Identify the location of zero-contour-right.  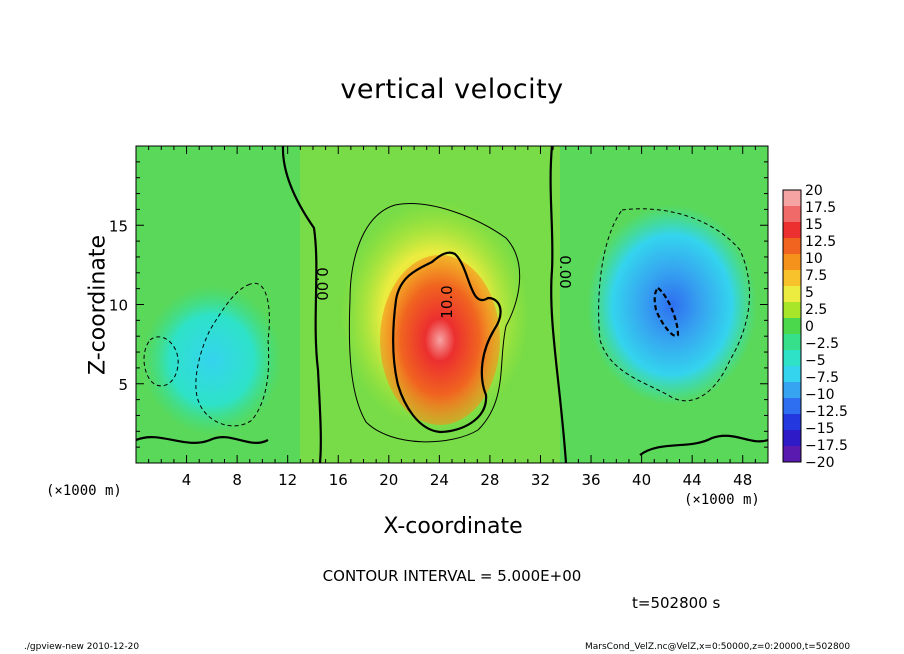
(558, 304).